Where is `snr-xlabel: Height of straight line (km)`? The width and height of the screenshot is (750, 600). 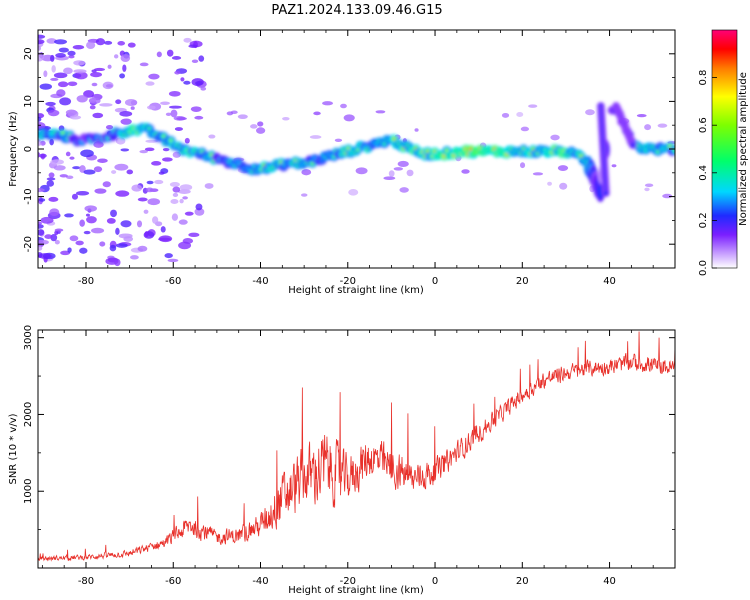 snr-xlabel: Height of straight line (km) is located at coordinates (356, 590).